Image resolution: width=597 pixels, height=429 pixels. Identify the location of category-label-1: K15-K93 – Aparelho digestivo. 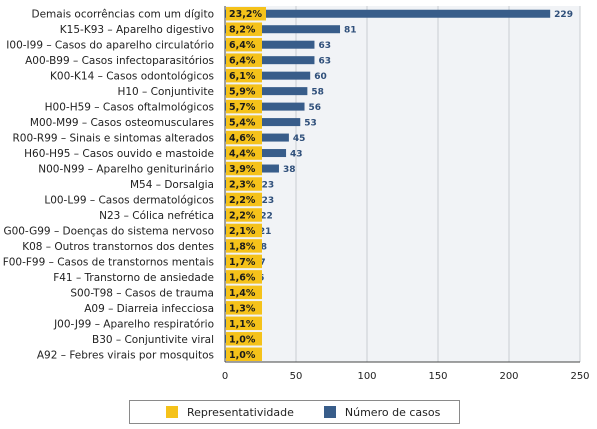
(137, 30).